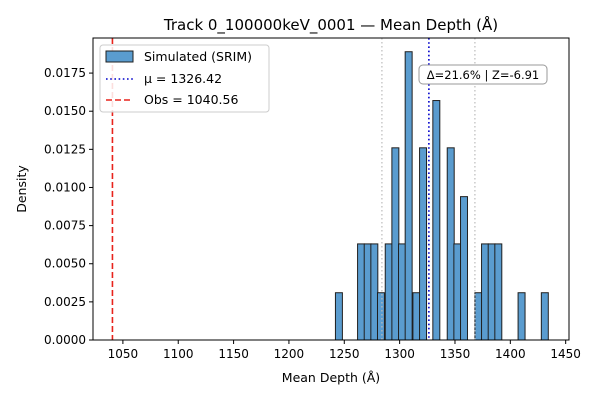 The image size is (600, 400). I want to click on x-tick-label: 1250, so click(344, 354).